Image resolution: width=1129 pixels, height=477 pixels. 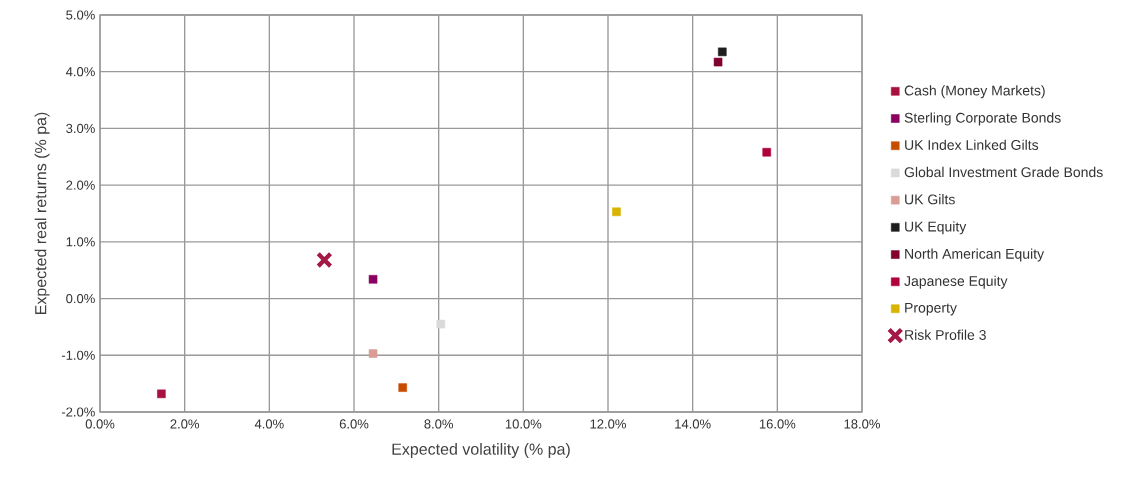 I want to click on y-axis-title: Expected real returns (% pa), so click(x=42, y=213).